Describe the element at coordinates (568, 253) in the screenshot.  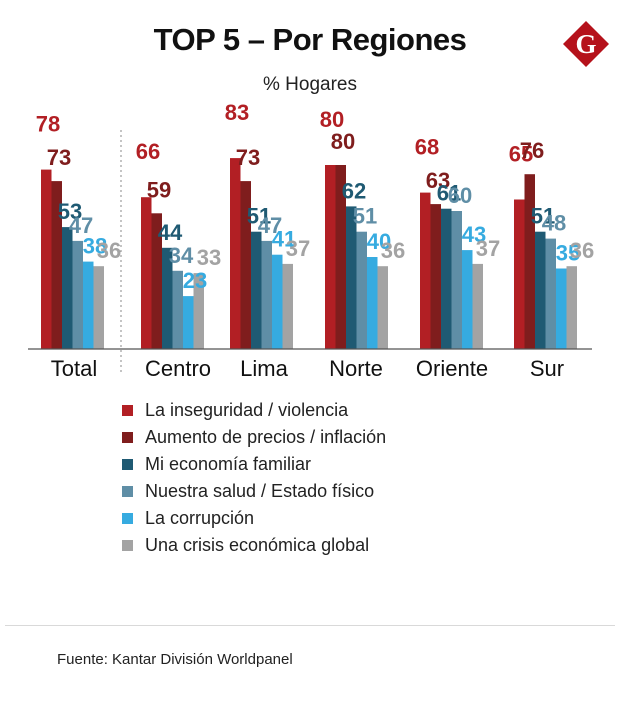
I see `data-label: 35` at that location.